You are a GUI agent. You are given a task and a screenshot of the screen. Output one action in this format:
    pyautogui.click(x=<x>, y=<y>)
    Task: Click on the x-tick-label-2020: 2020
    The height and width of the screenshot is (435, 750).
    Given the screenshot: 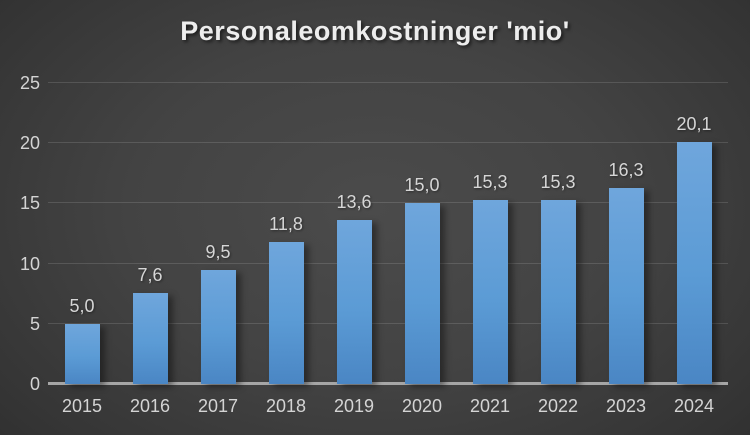 What is the action you would take?
    pyautogui.click(x=422, y=406)
    